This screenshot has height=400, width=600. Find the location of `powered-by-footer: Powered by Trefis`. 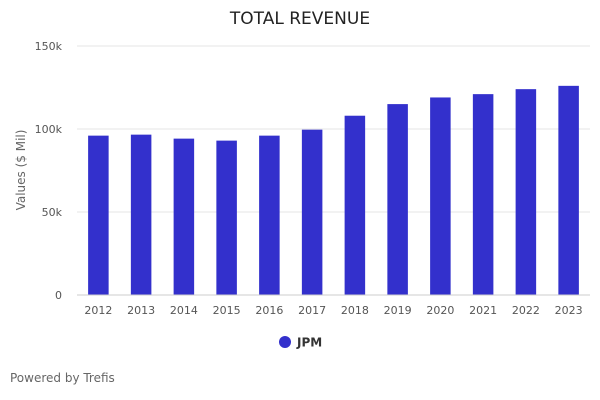

powered-by-footer: Powered by Trefis is located at coordinates (62, 378).